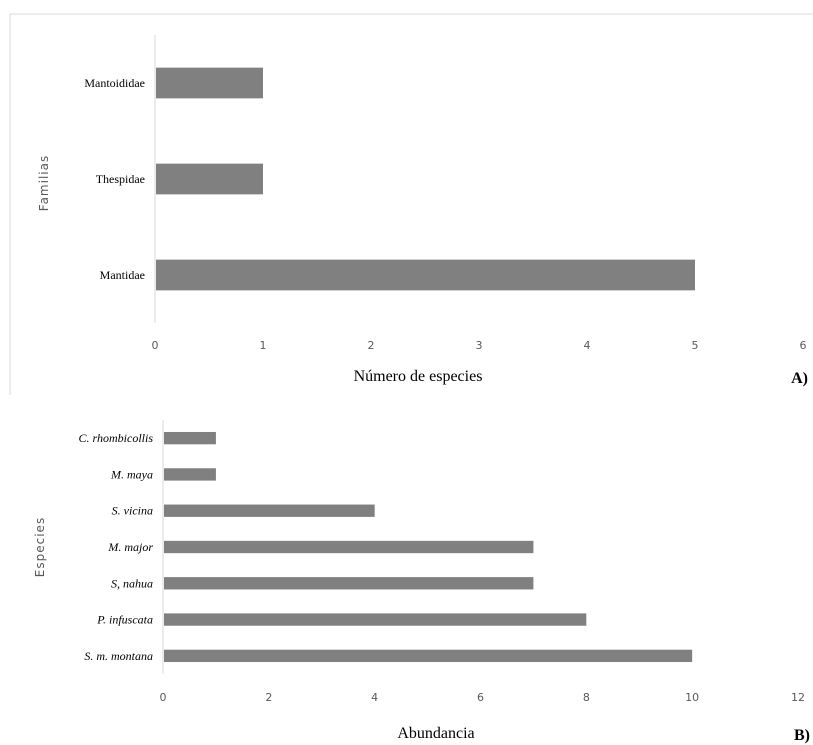  I want to click on panel-a-x-tick-label: 0, so click(155, 345).